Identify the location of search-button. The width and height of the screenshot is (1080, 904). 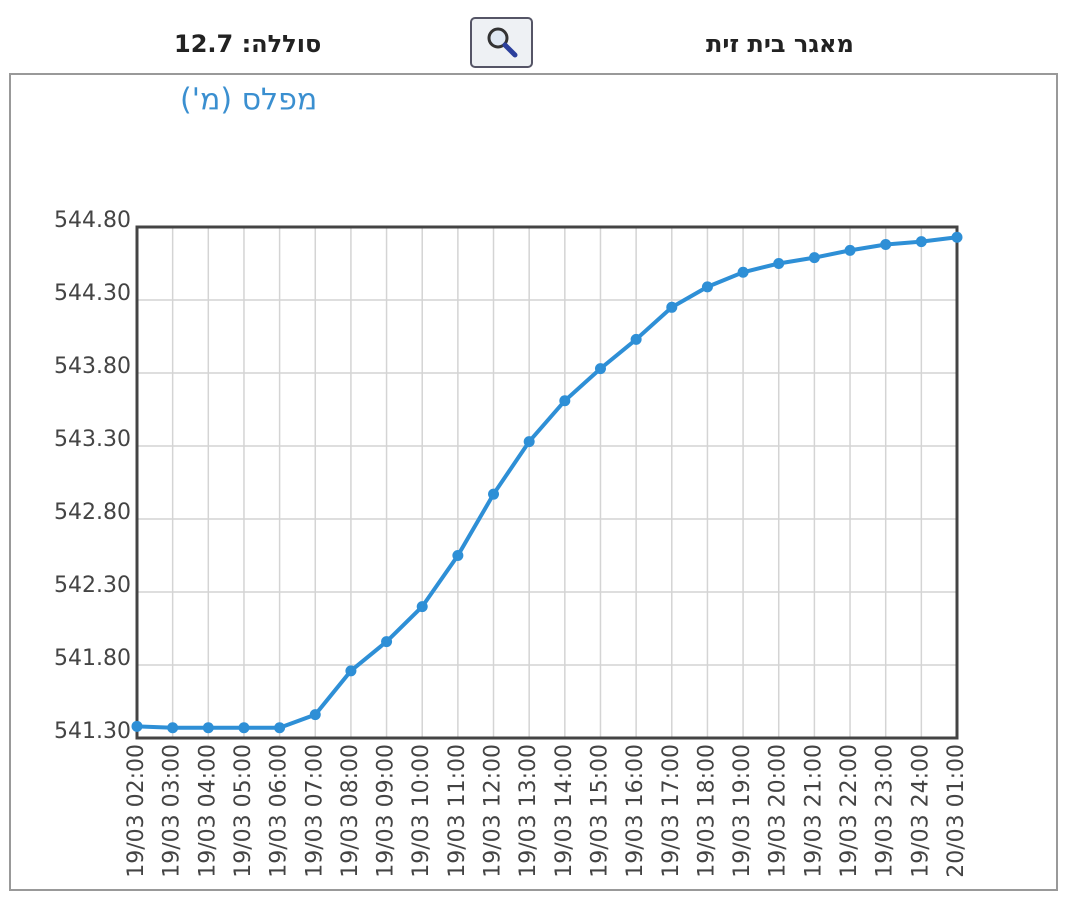
(501, 42).